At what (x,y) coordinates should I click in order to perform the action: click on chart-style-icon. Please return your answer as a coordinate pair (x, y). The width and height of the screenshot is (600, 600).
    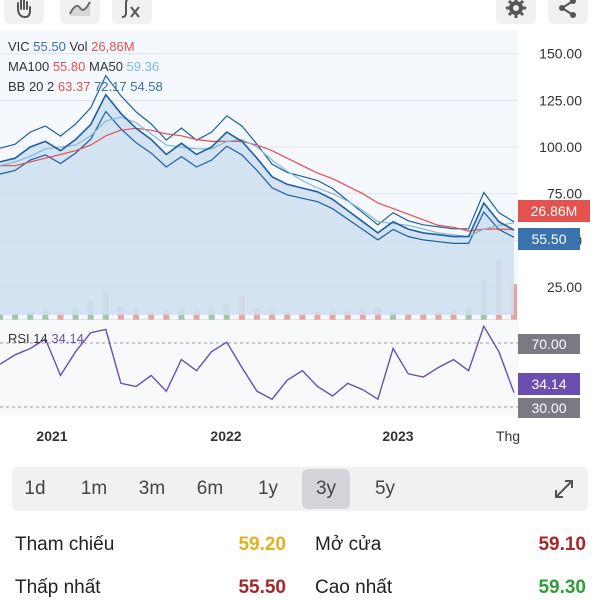
    Looking at the image, I should click on (80, 12).